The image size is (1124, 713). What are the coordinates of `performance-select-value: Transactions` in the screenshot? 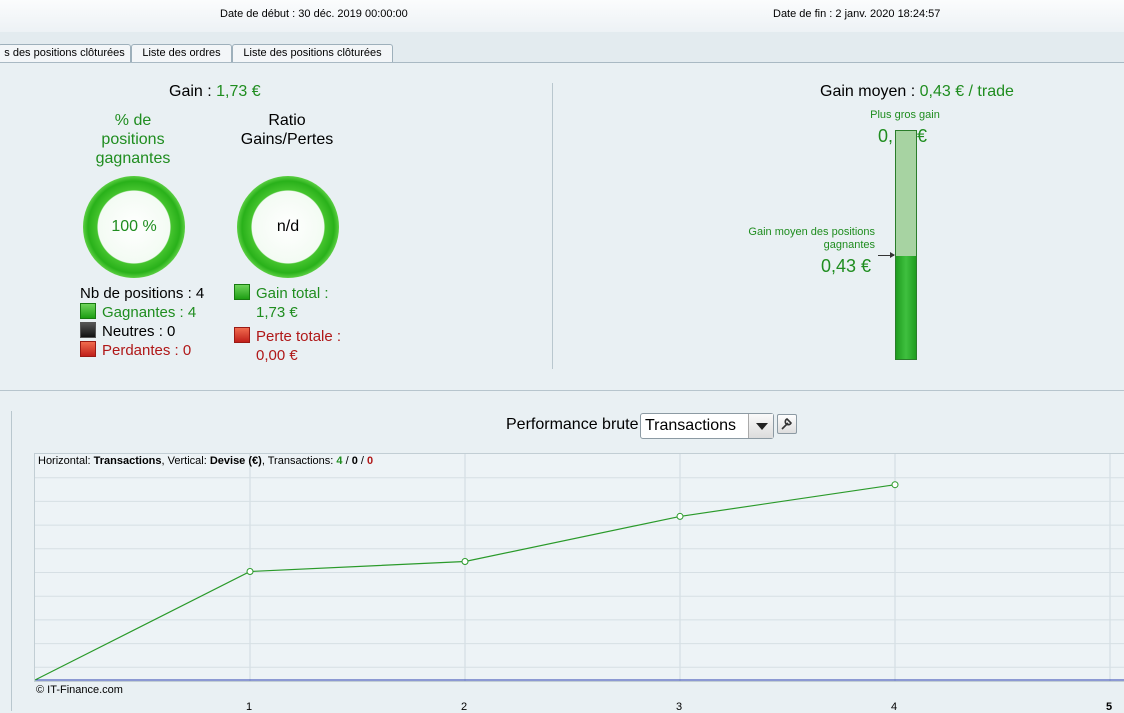 It's located at (690, 425).